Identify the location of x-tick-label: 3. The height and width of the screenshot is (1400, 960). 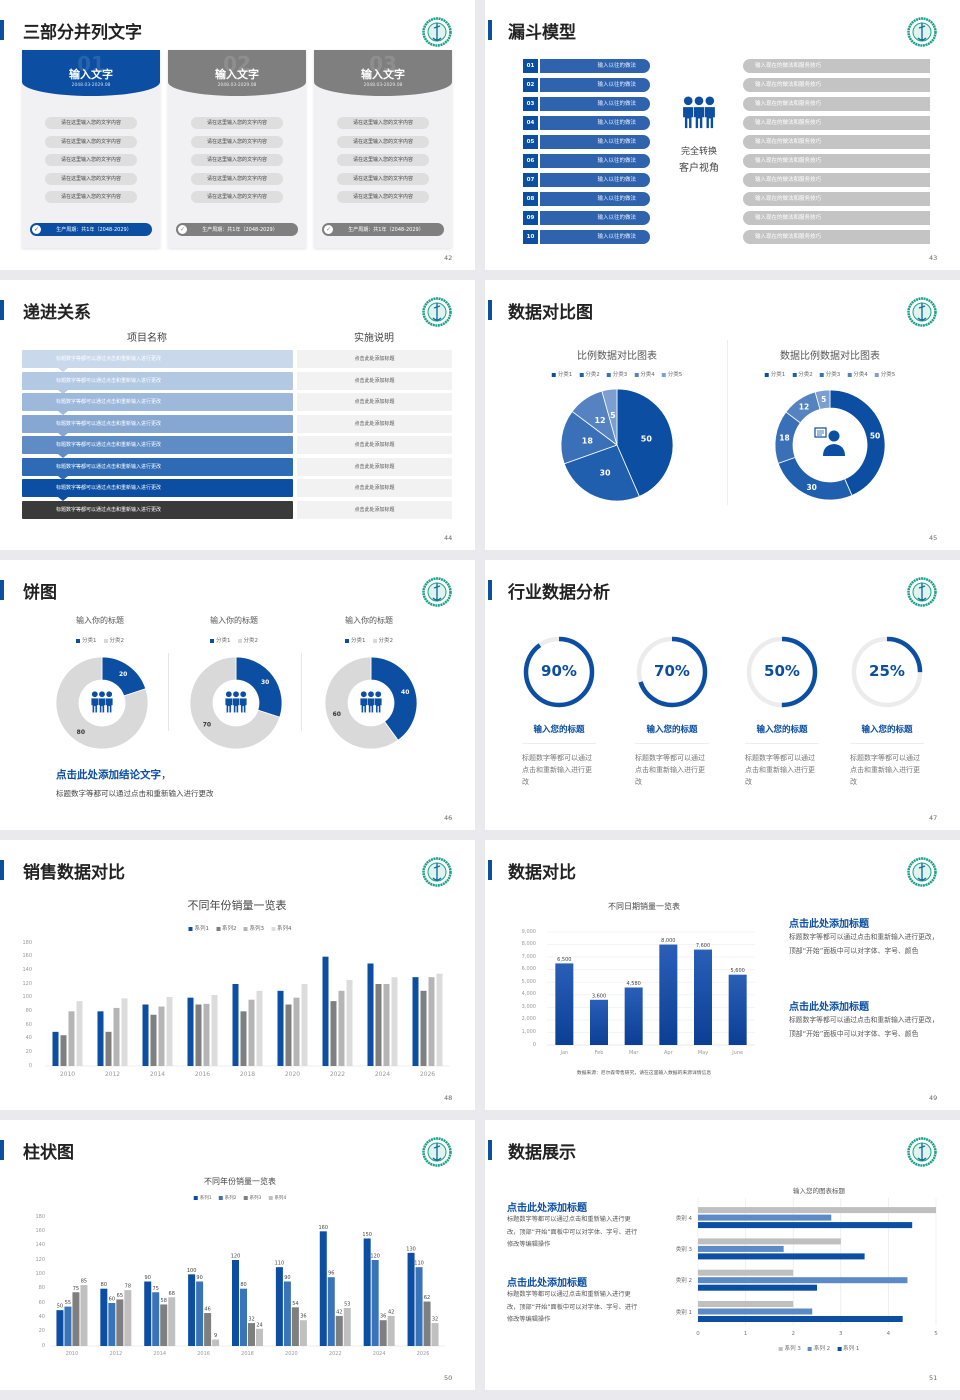
(841, 1334).